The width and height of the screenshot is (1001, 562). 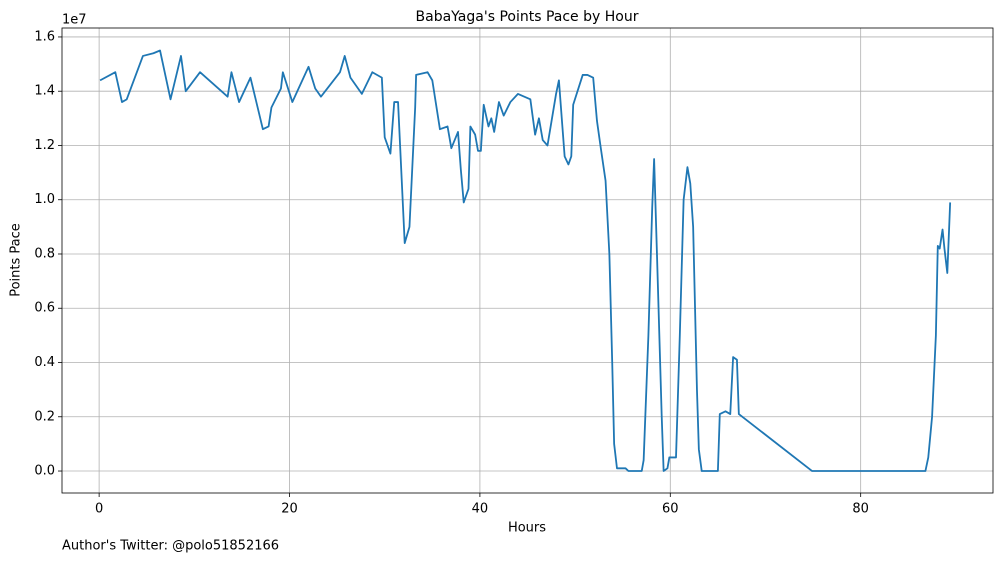 I want to click on y-tick-label: 0.0, so click(x=44, y=471).